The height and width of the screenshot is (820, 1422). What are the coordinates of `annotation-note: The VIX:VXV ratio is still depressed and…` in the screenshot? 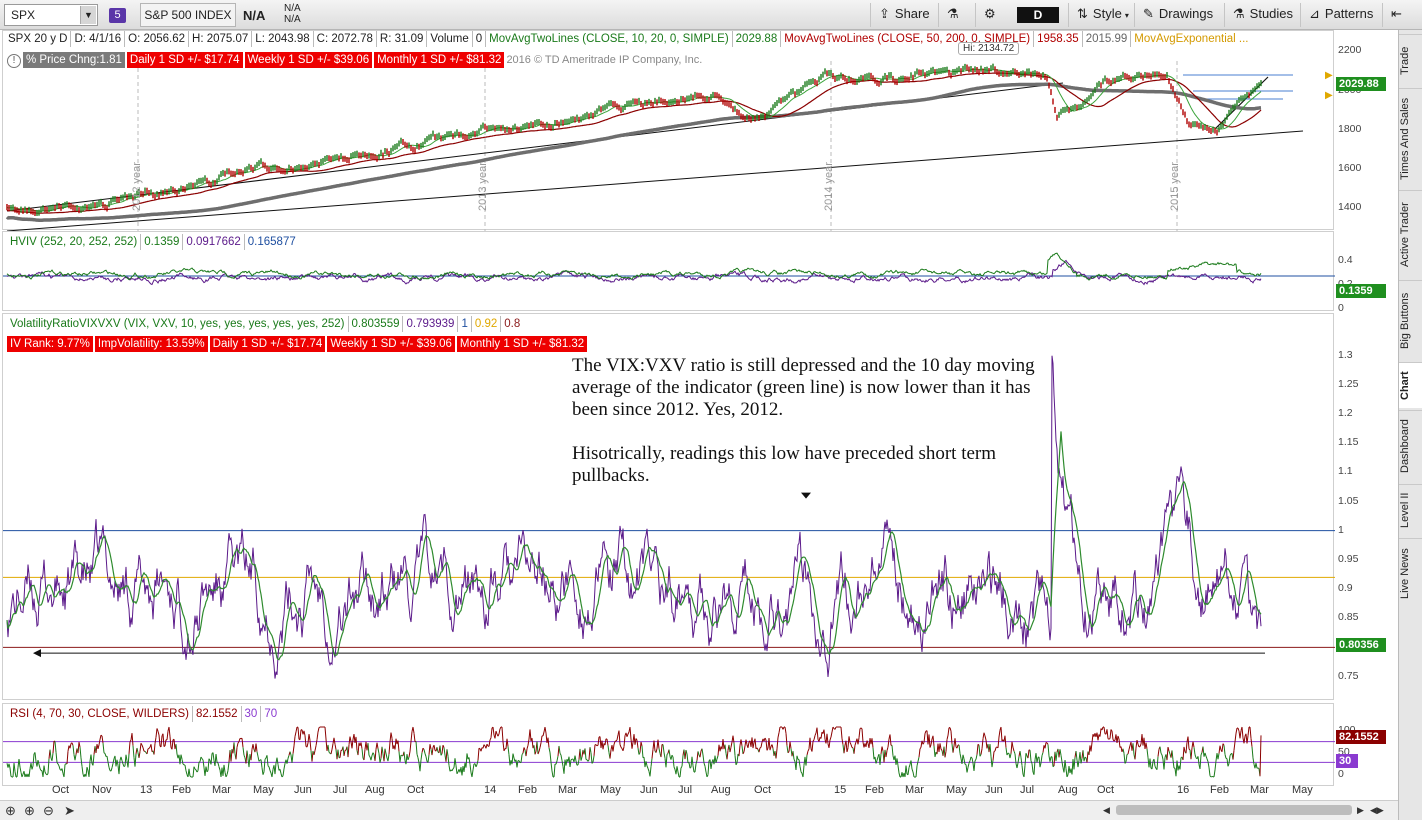 It's located at (812, 432).